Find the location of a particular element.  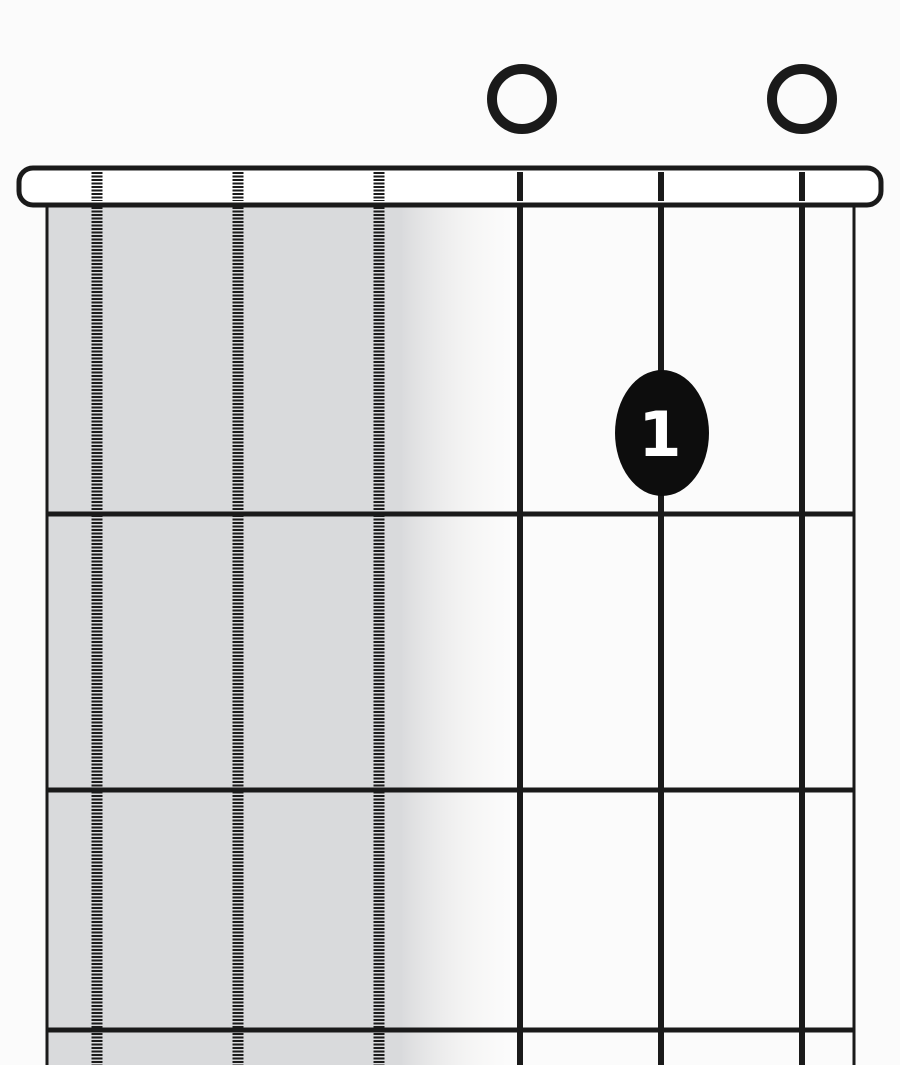

muted-shade-fade is located at coordinates (454, 635).